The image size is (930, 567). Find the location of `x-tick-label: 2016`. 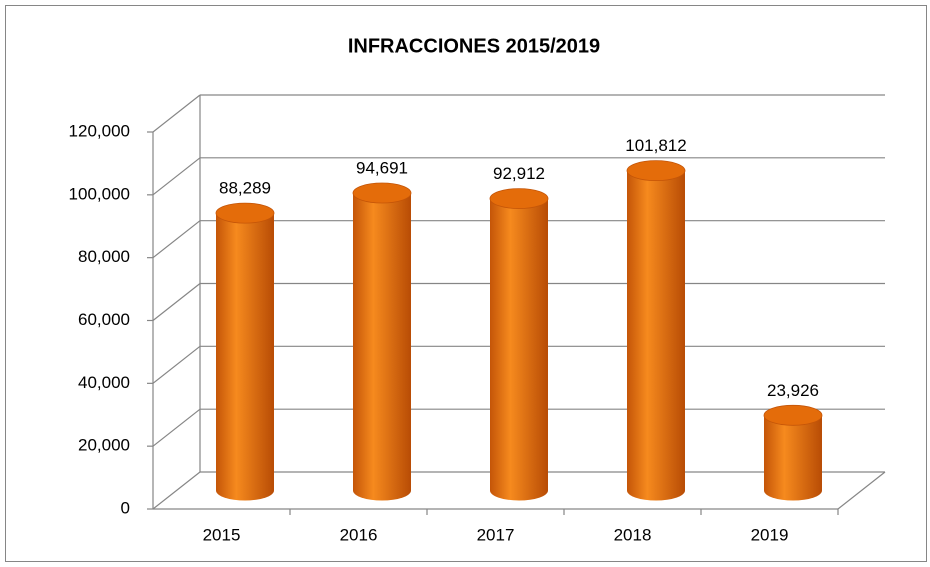

x-tick-label: 2016 is located at coordinates (359, 534).